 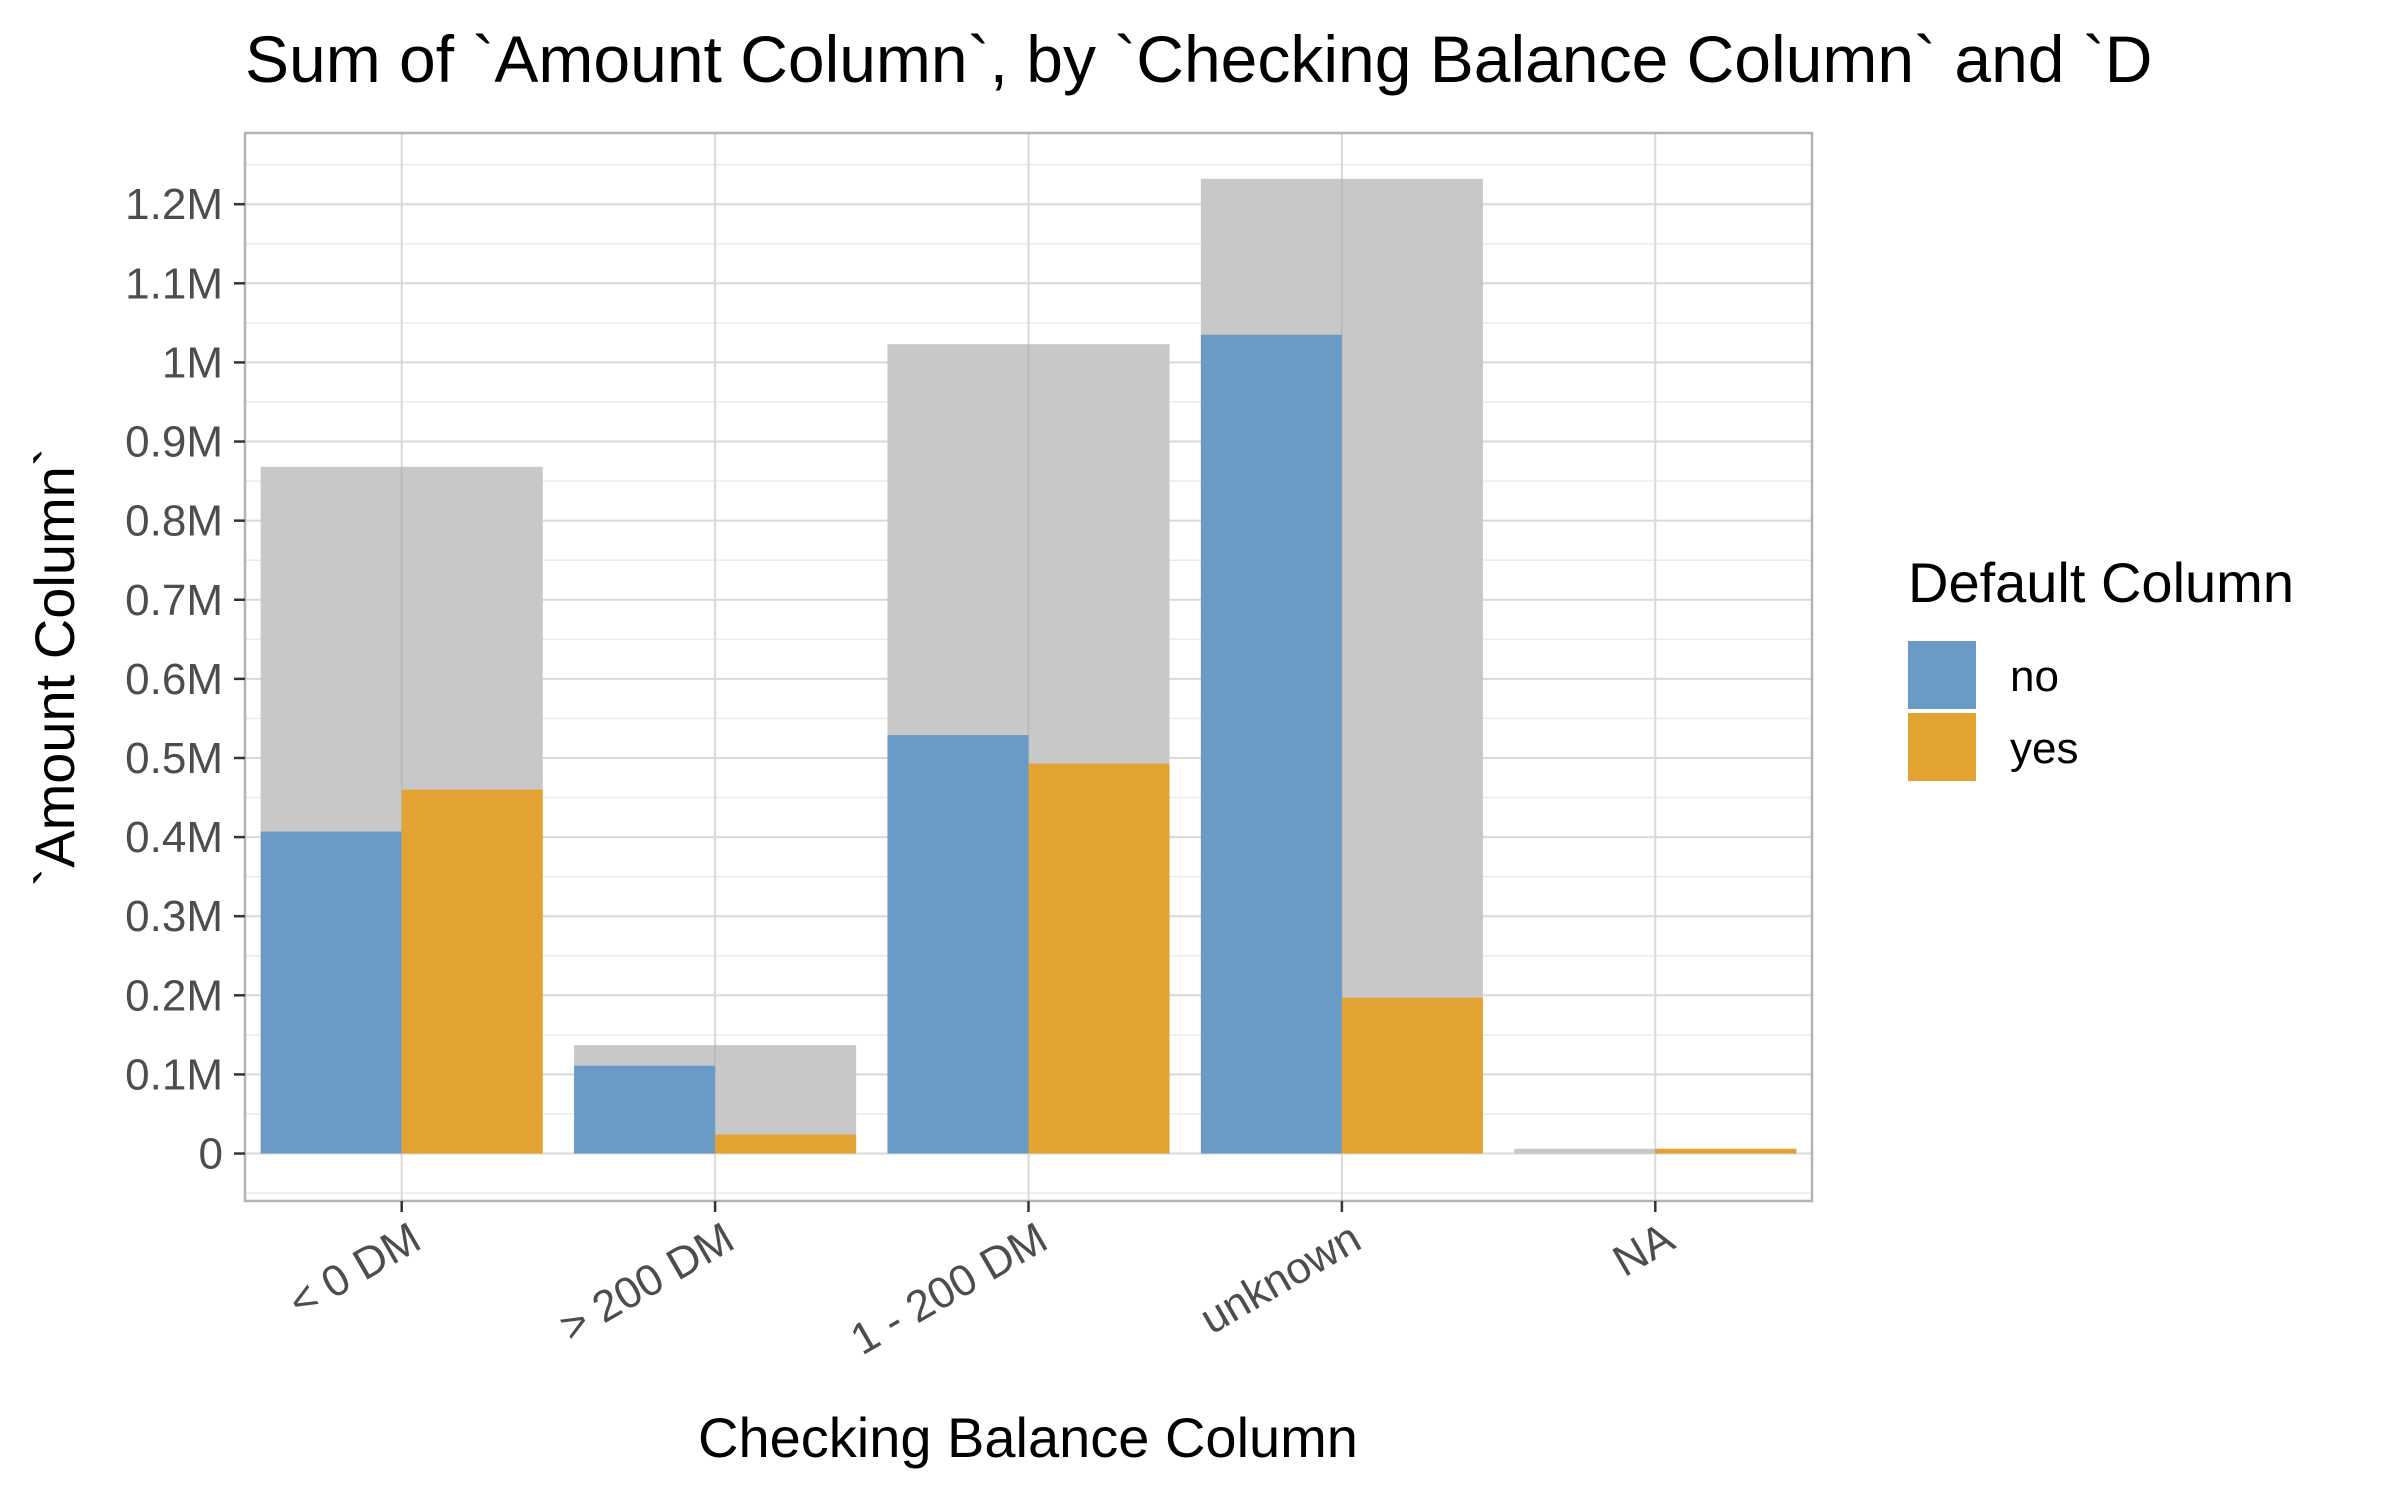 What do you see at coordinates (174, 521) in the screenshot?
I see `y-tick-label: 0.8M` at bounding box center [174, 521].